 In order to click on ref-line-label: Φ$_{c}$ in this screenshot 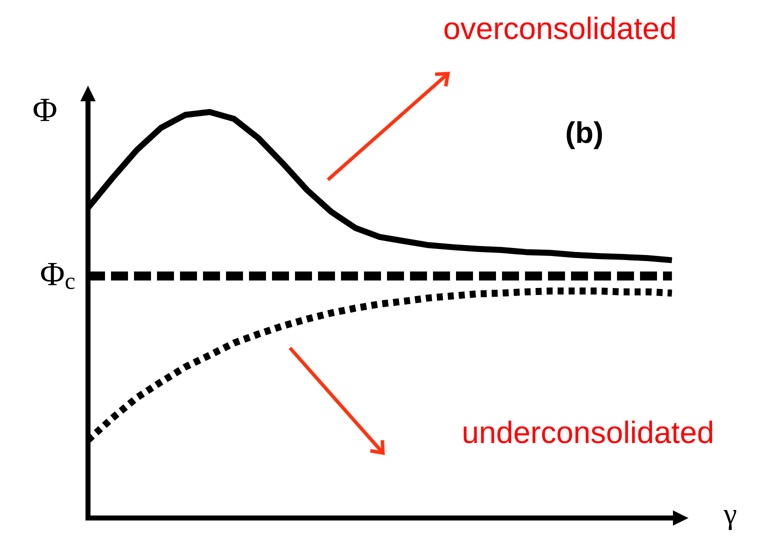, I will do `click(58, 276)`.